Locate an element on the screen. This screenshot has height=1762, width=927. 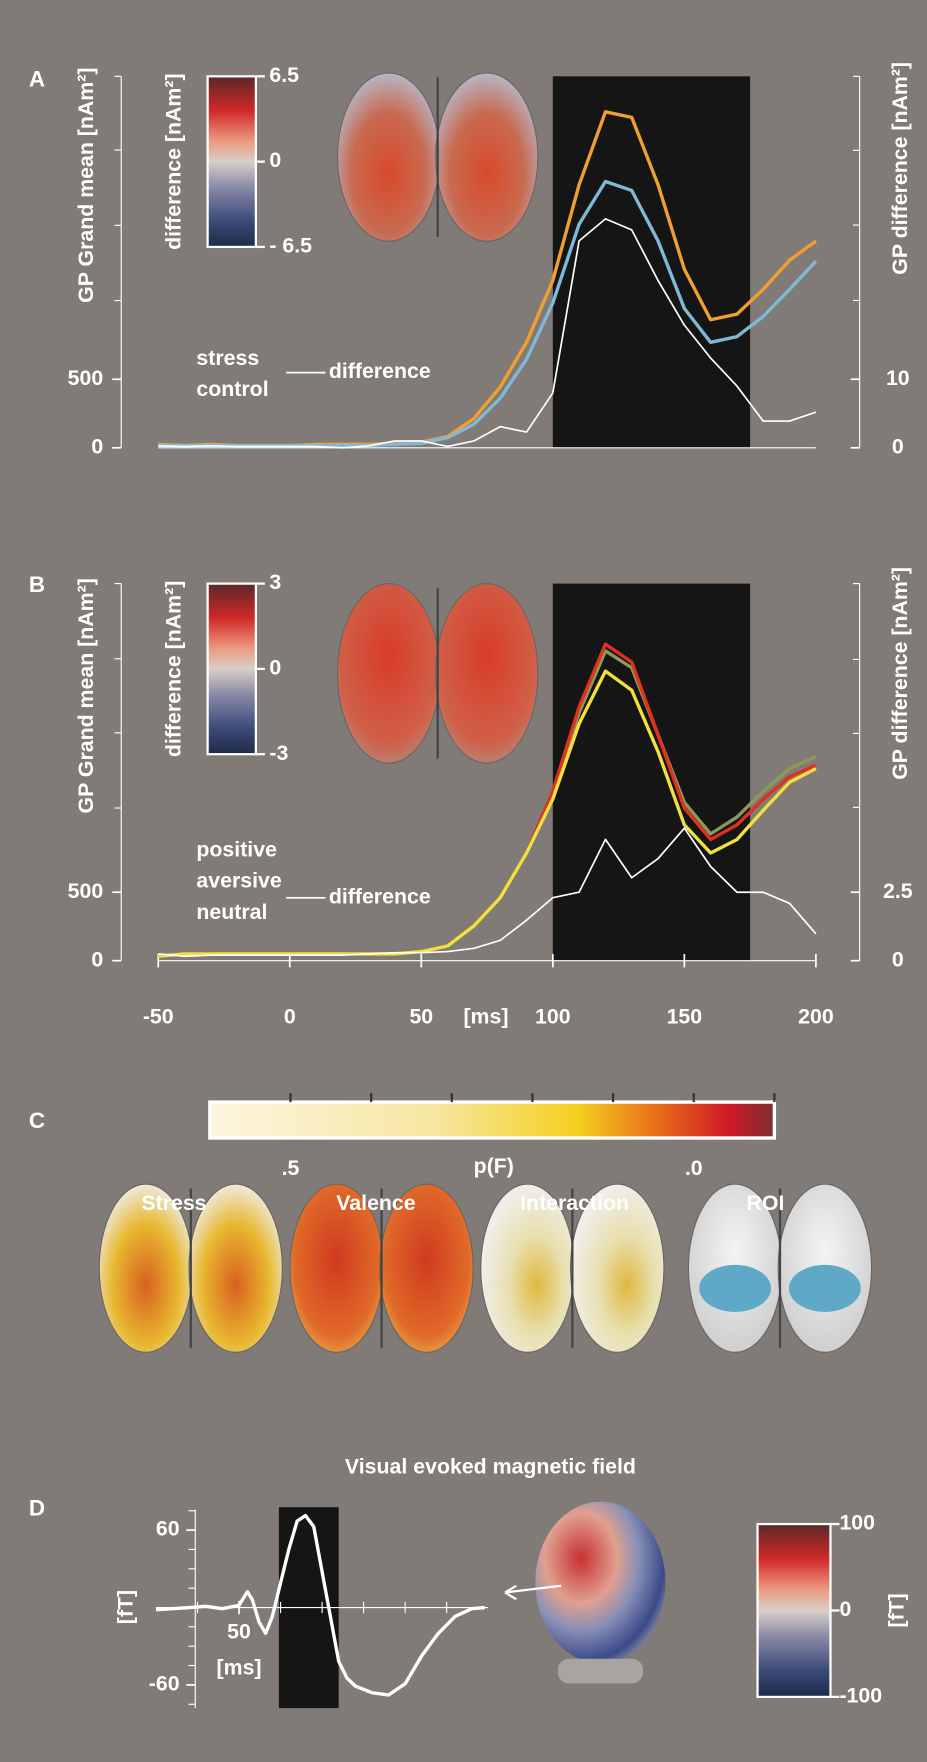
y-tick-label: 60 is located at coordinates (168, 1529).